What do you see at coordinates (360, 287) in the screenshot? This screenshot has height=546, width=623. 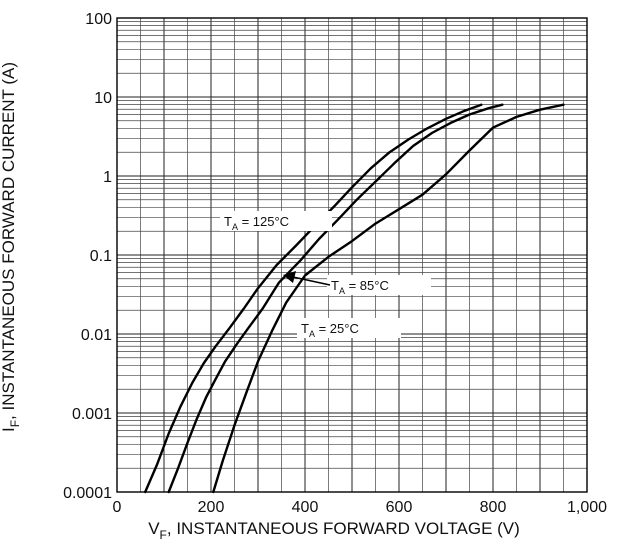 I see `series-label-1: TA = 85°C` at bounding box center [360, 287].